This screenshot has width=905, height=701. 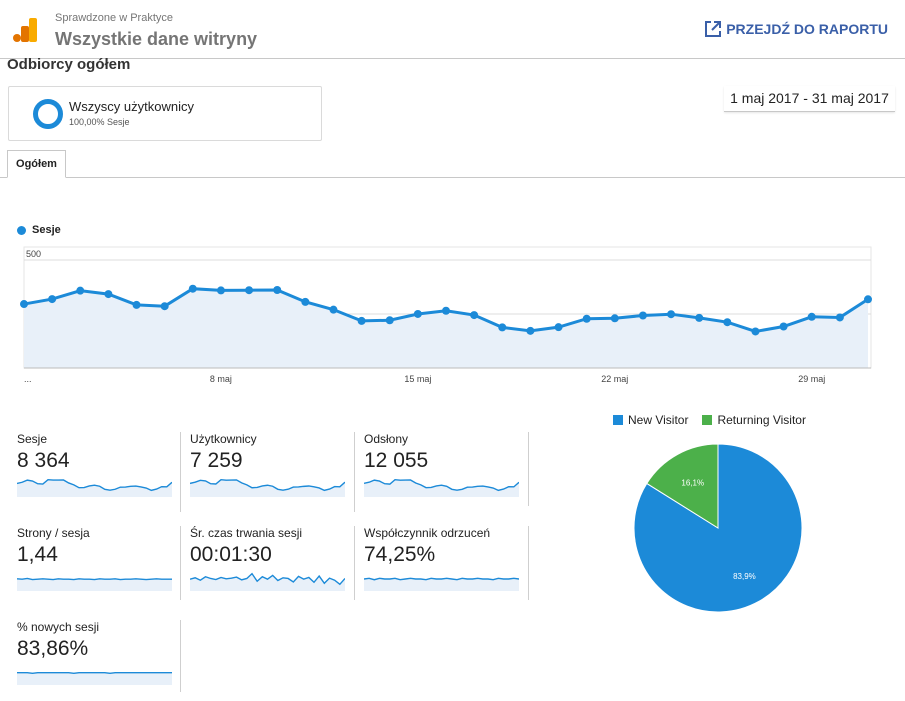 I want to click on metric-tile: Strony / sesja 1,44, so click(x=94, y=558).